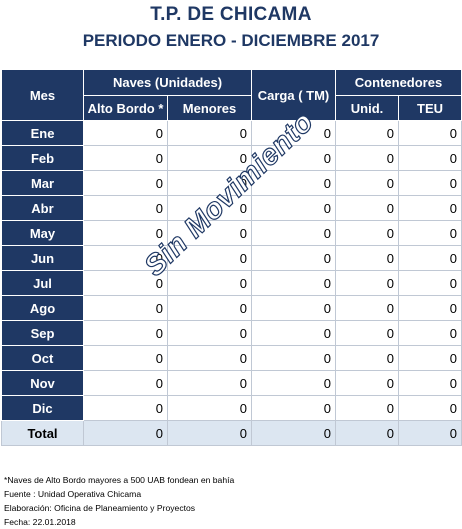 This screenshot has height=529, width=462. I want to click on table-row: Jun 0 0 0 0 0, so click(231, 258).